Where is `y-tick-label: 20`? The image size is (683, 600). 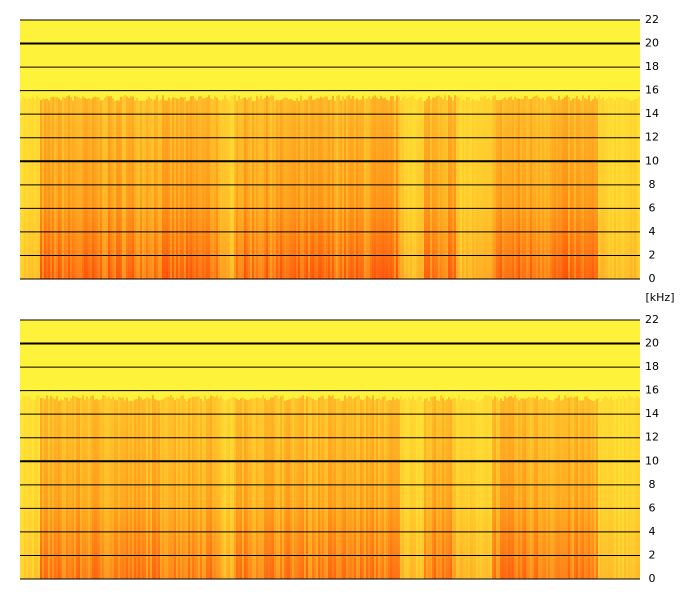 y-tick-label: 20 is located at coordinates (652, 43).